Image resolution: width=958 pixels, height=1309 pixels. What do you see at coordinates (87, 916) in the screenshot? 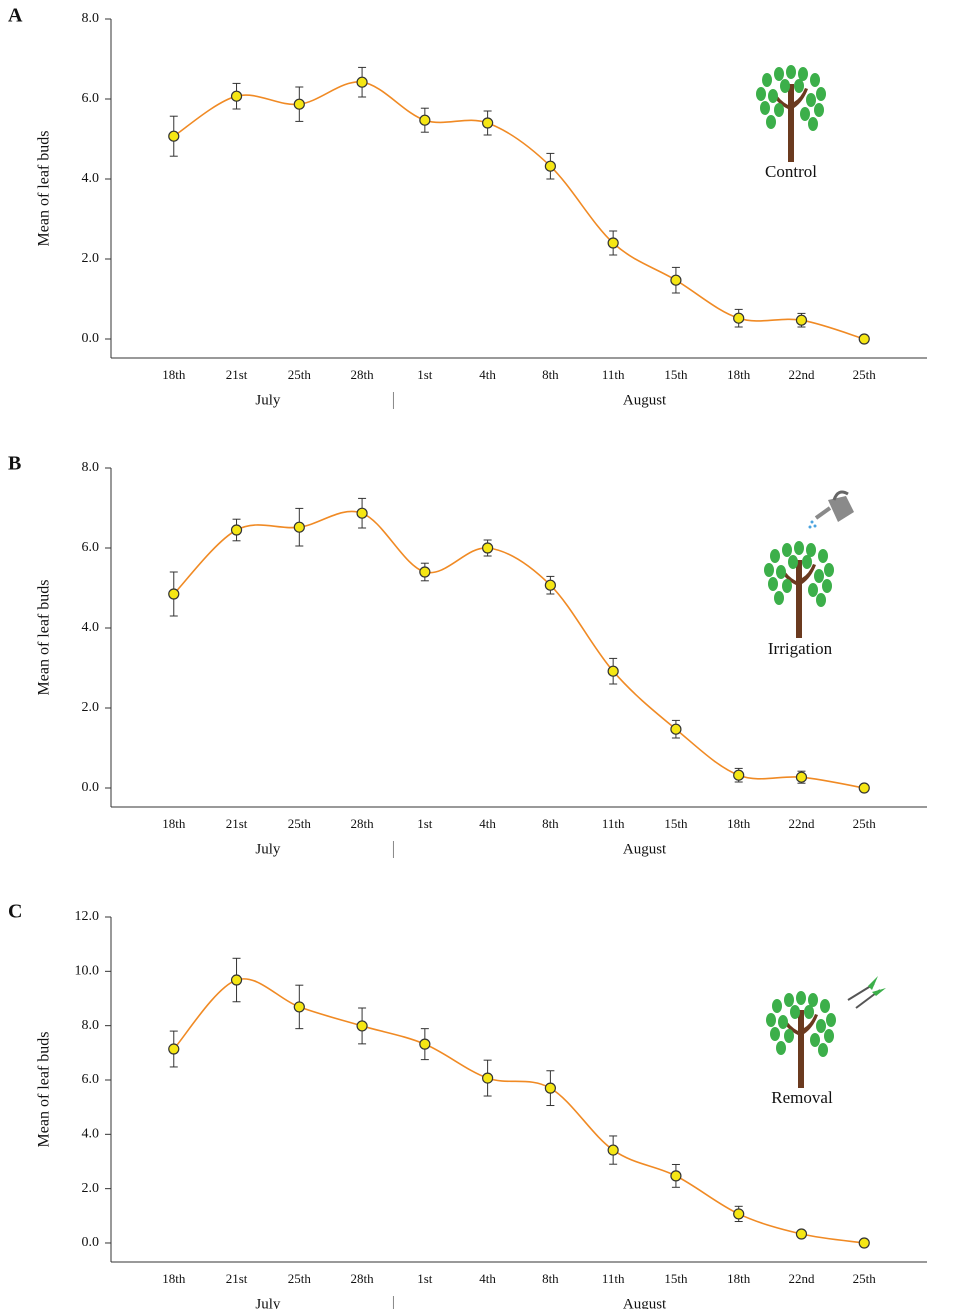
I see `y-tick-label: 12.0` at bounding box center [87, 916].